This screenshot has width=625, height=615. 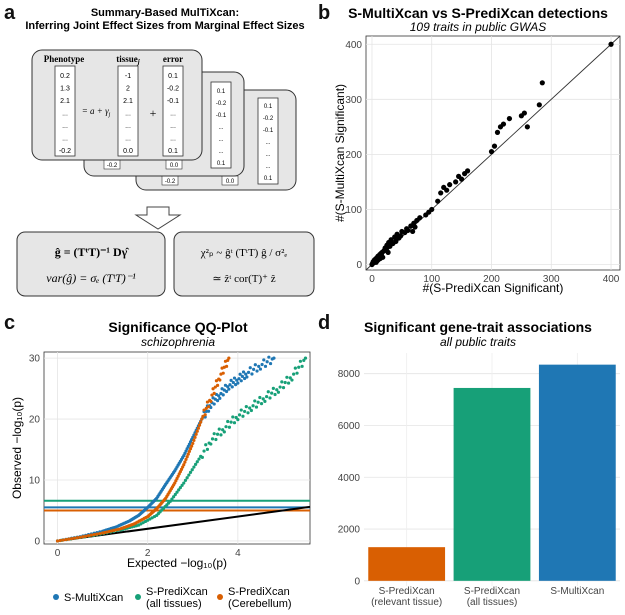 I want to click on qq-subtitle: schizophrenia, so click(x=178, y=342).